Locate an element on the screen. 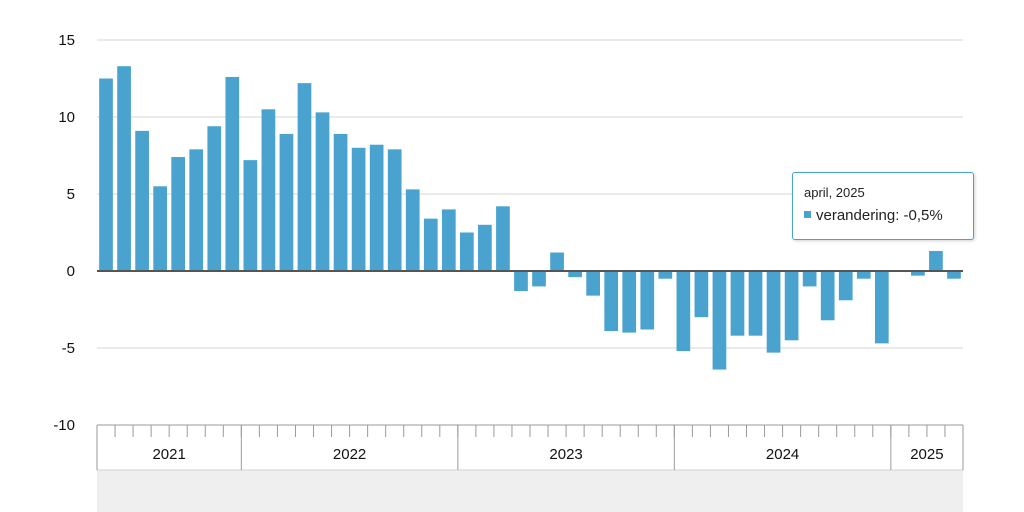  x-year-label: 2025 is located at coordinates (926, 454).